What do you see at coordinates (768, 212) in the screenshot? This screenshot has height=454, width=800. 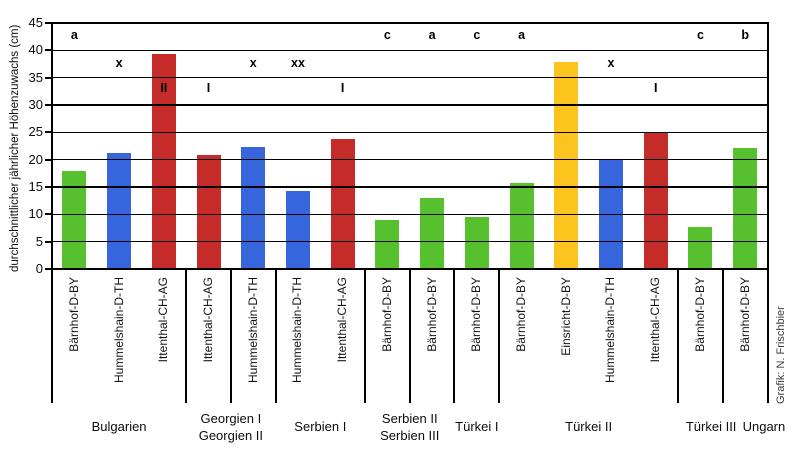 I see `plot-right-border` at bounding box center [768, 212].